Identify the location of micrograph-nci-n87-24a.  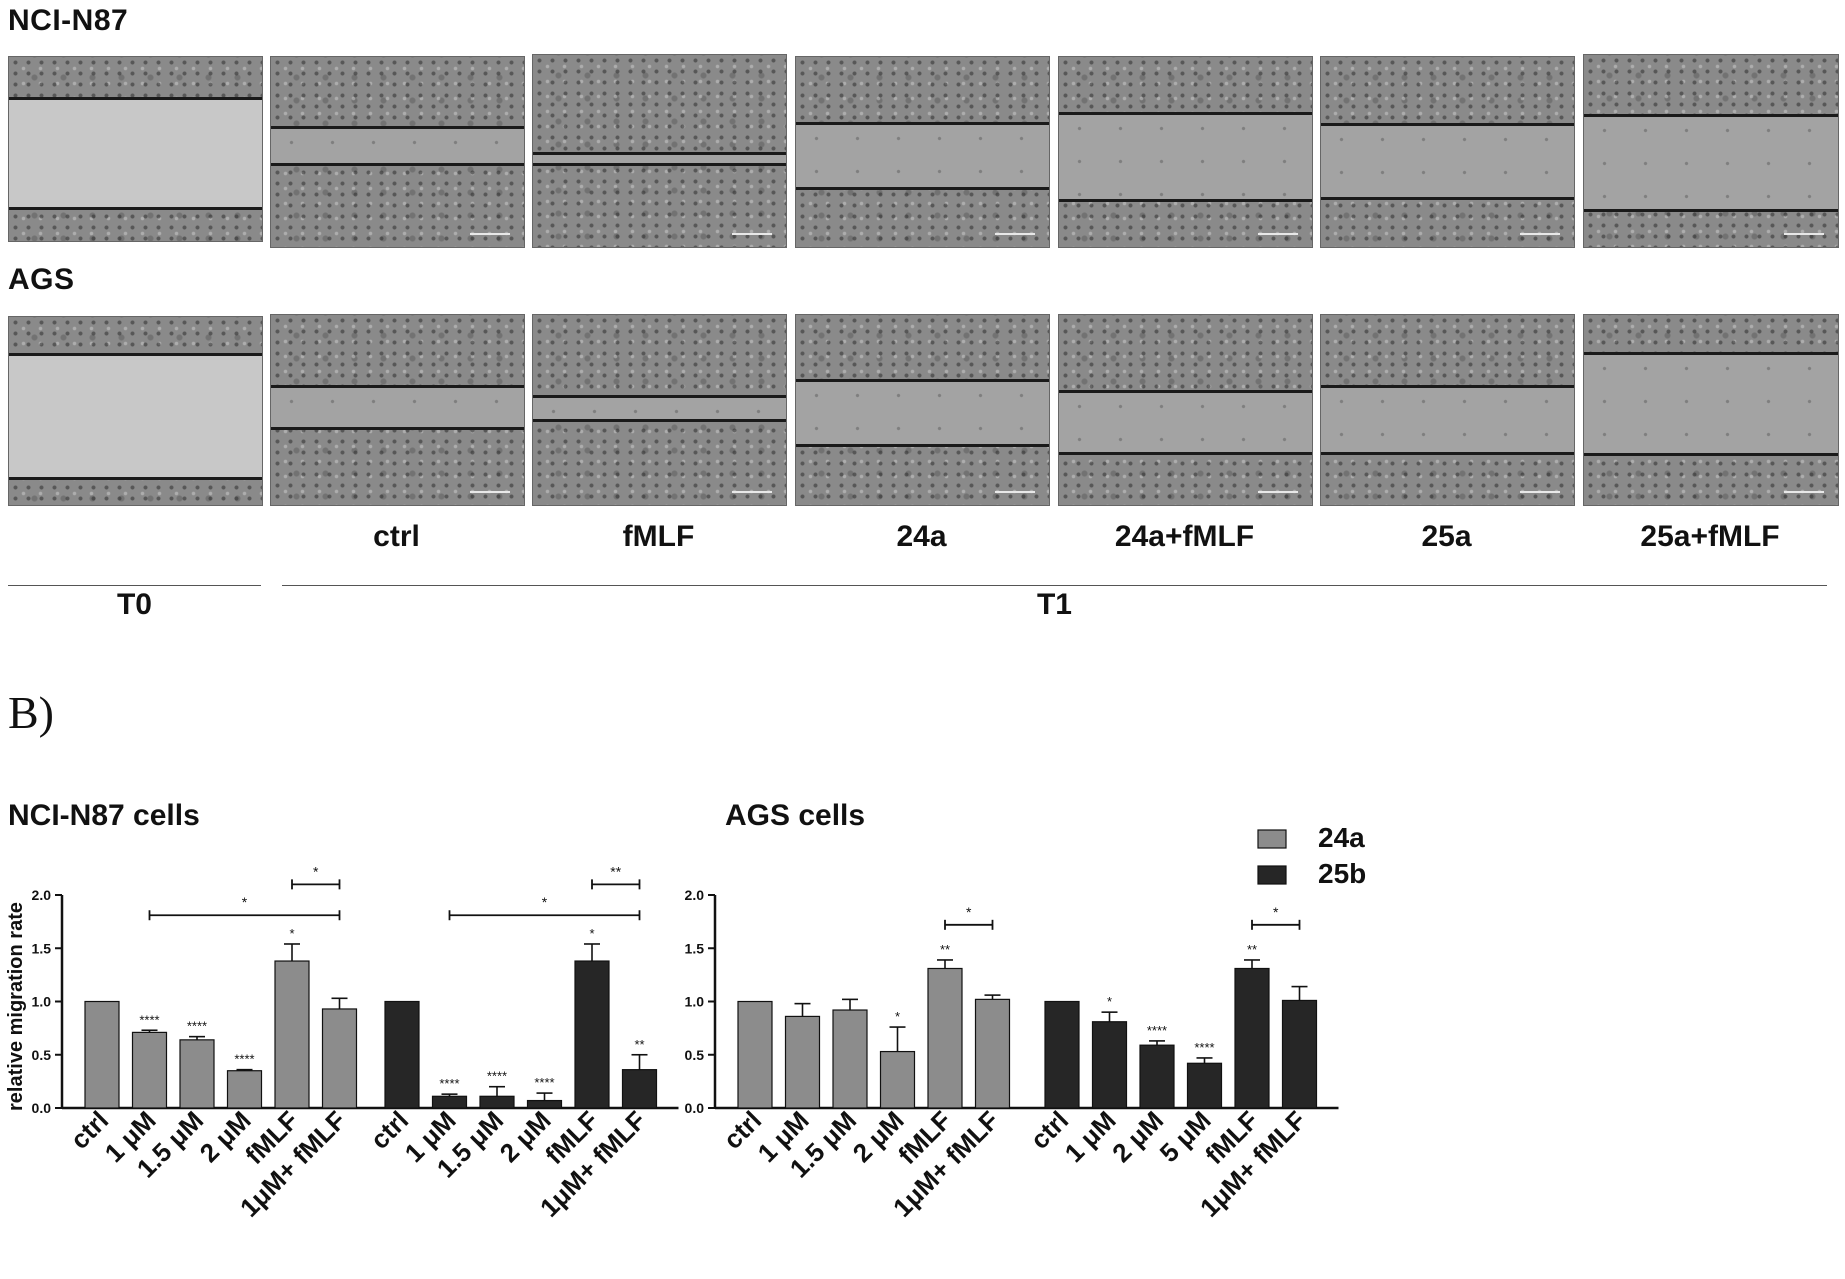
(922, 152).